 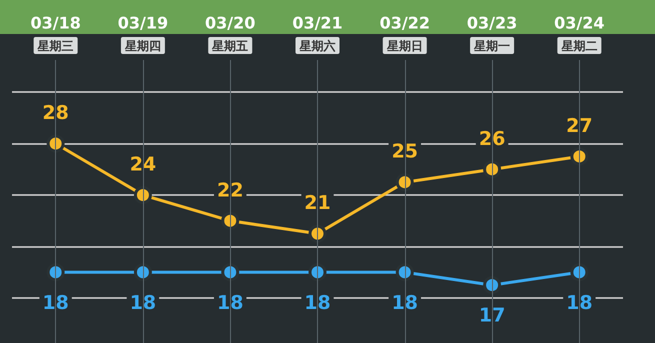 I want to click on x-tick-label: 03/18 星期三, so click(x=55, y=33).